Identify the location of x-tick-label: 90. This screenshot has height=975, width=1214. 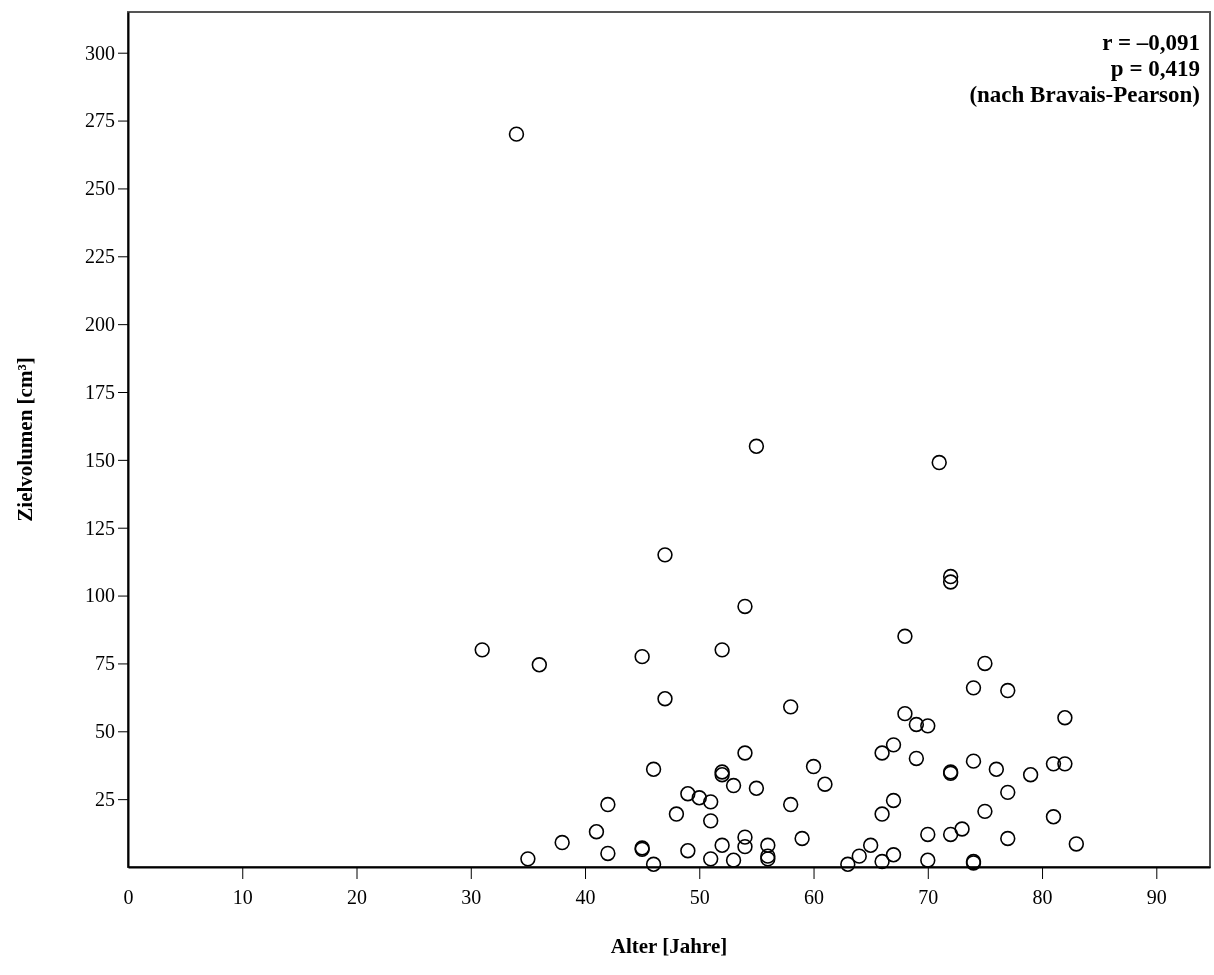
(1156, 897).